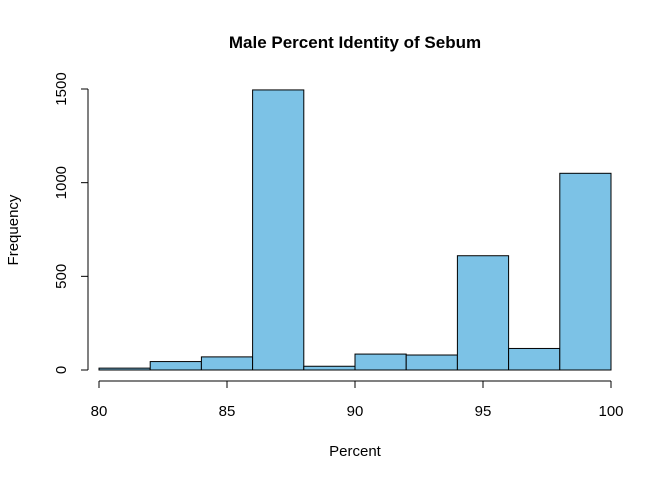  I want to click on y-tick-label-2: 1000, so click(61, 182).